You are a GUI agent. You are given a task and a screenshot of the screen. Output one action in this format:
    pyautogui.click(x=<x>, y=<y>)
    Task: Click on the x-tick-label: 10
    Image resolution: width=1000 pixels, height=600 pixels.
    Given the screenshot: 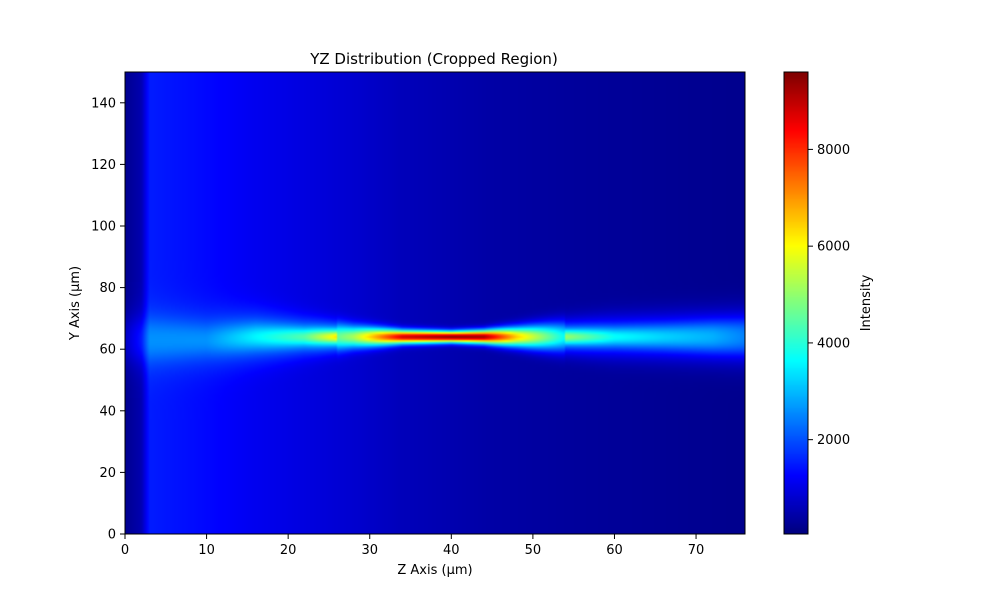 What is the action you would take?
    pyautogui.click(x=206, y=550)
    